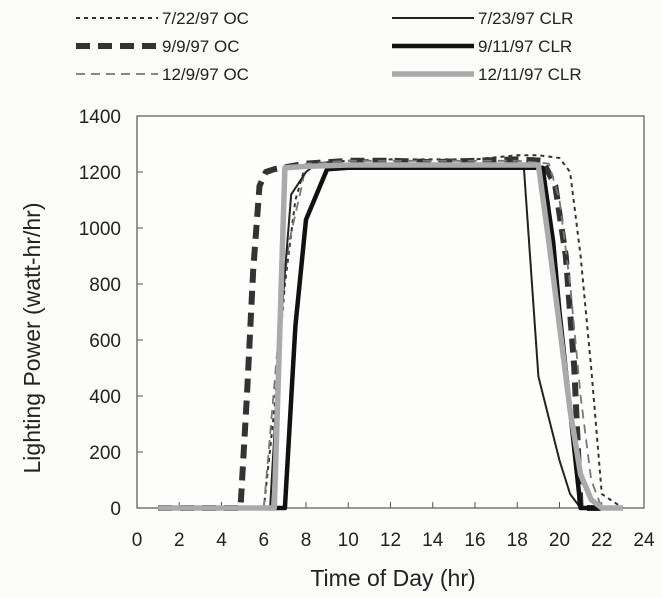 The height and width of the screenshot is (598, 662). Describe the element at coordinates (474, 540) in the screenshot. I see `x-tick-label: 16` at that location.